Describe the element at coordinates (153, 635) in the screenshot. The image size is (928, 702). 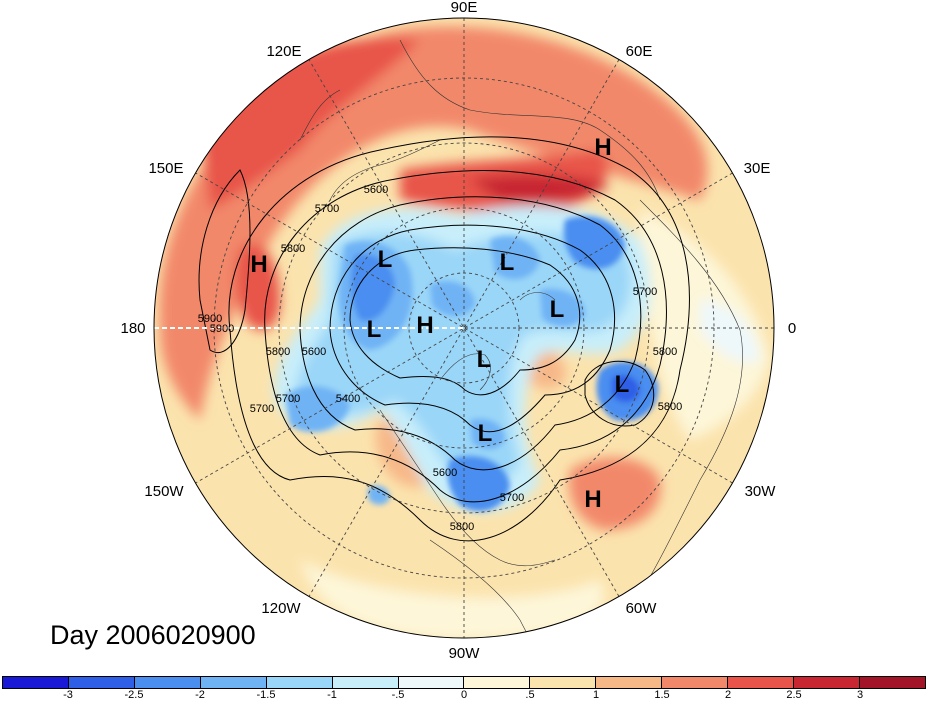
I see `day-label: Day 2006020900` at that location.